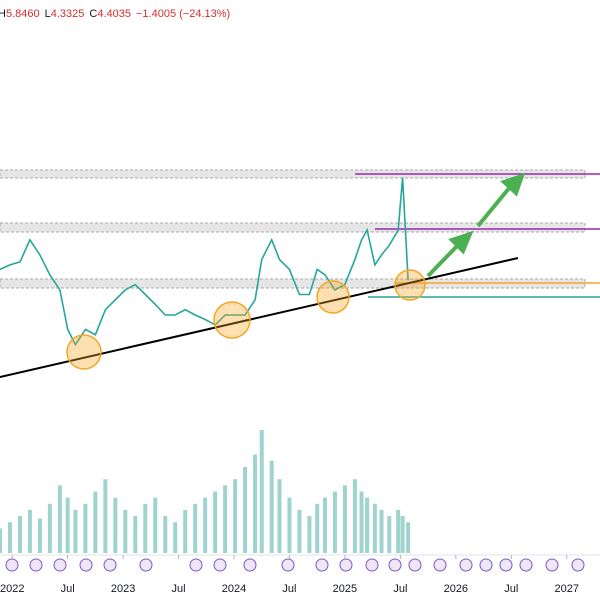 Image resolution: width=600 pixels, height=600 pixels. I want to click on x-tick-label: 2023, so click(123, 589).